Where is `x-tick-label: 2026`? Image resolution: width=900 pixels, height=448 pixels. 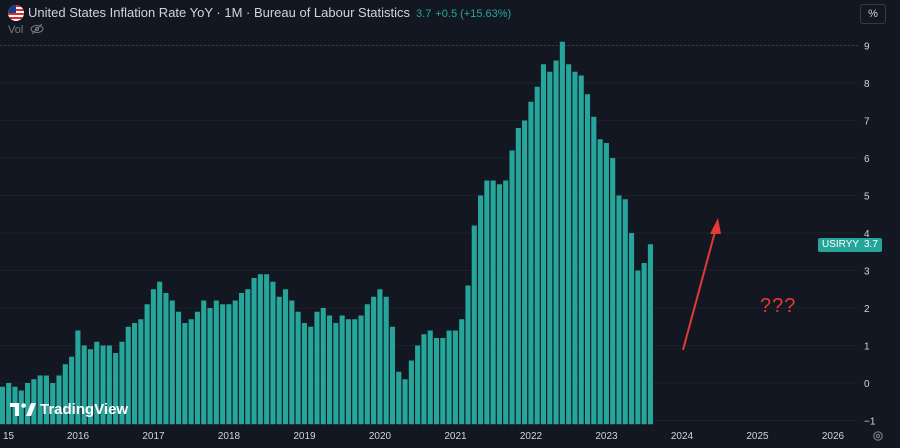 x-tick-label: 2026 is located at coordinates (833, 436).